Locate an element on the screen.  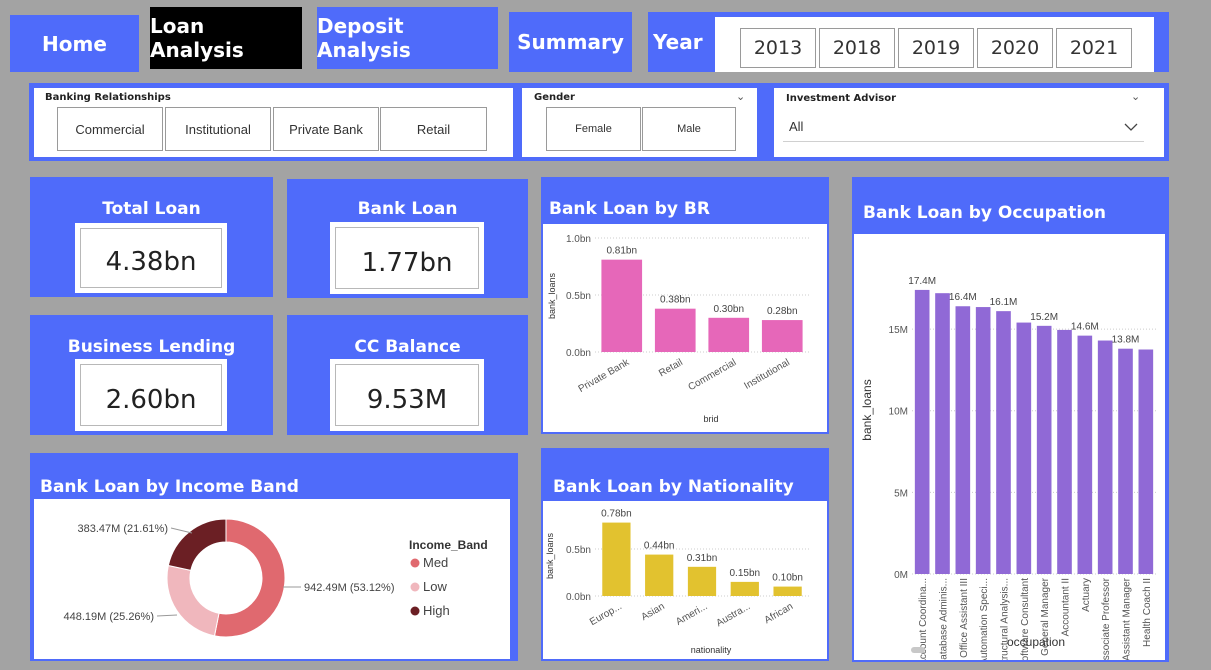
y-tick-label: 10M is located at coordinates (898, 412).